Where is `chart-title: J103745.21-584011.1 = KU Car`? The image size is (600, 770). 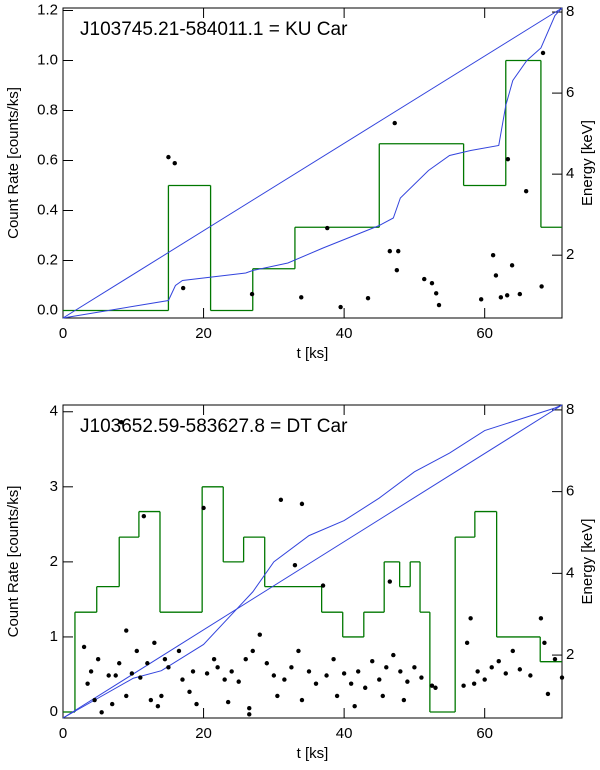 chart-title: J103745.21-584011.1 = KU Car is located at coordinates (214, 29).